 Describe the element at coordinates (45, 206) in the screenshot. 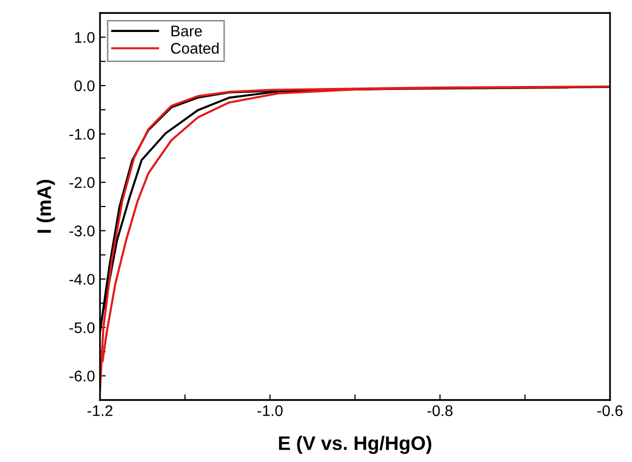

I see `y-axis-title: I (mA)` at that location.